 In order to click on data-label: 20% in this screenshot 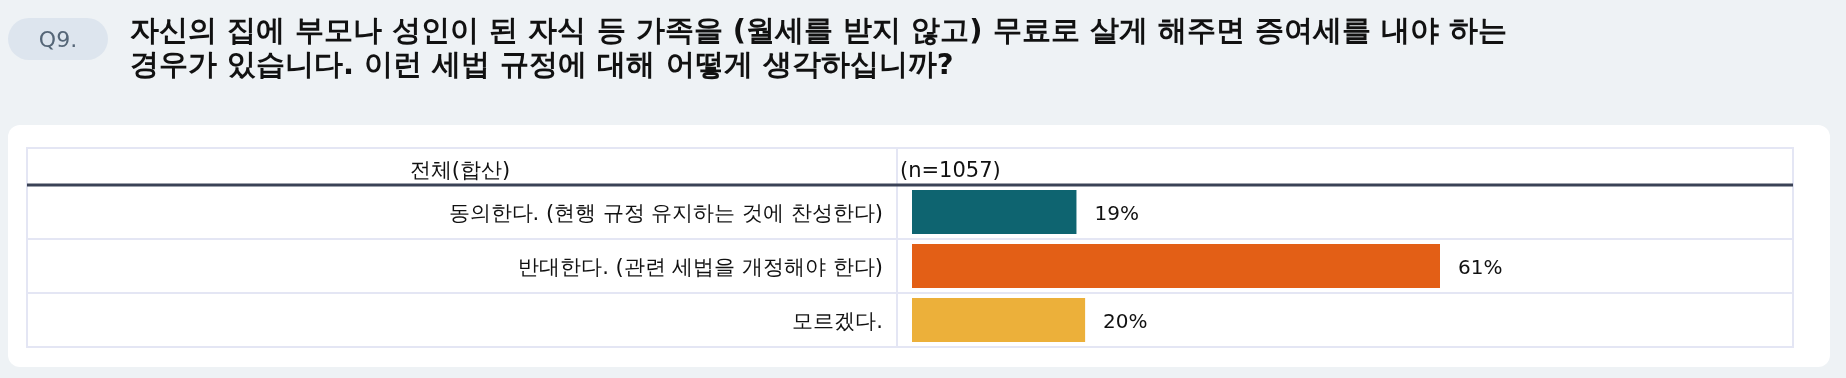, I will do `click(1125, 321)`.